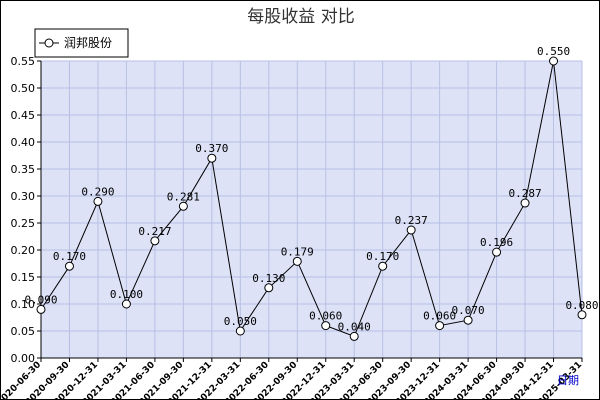 This screenshot has height=400, width=600. What do you see at coordinates (496, 242) in the screenshot?
I see `data-label: 0.196` at bounding box center [496, 242].